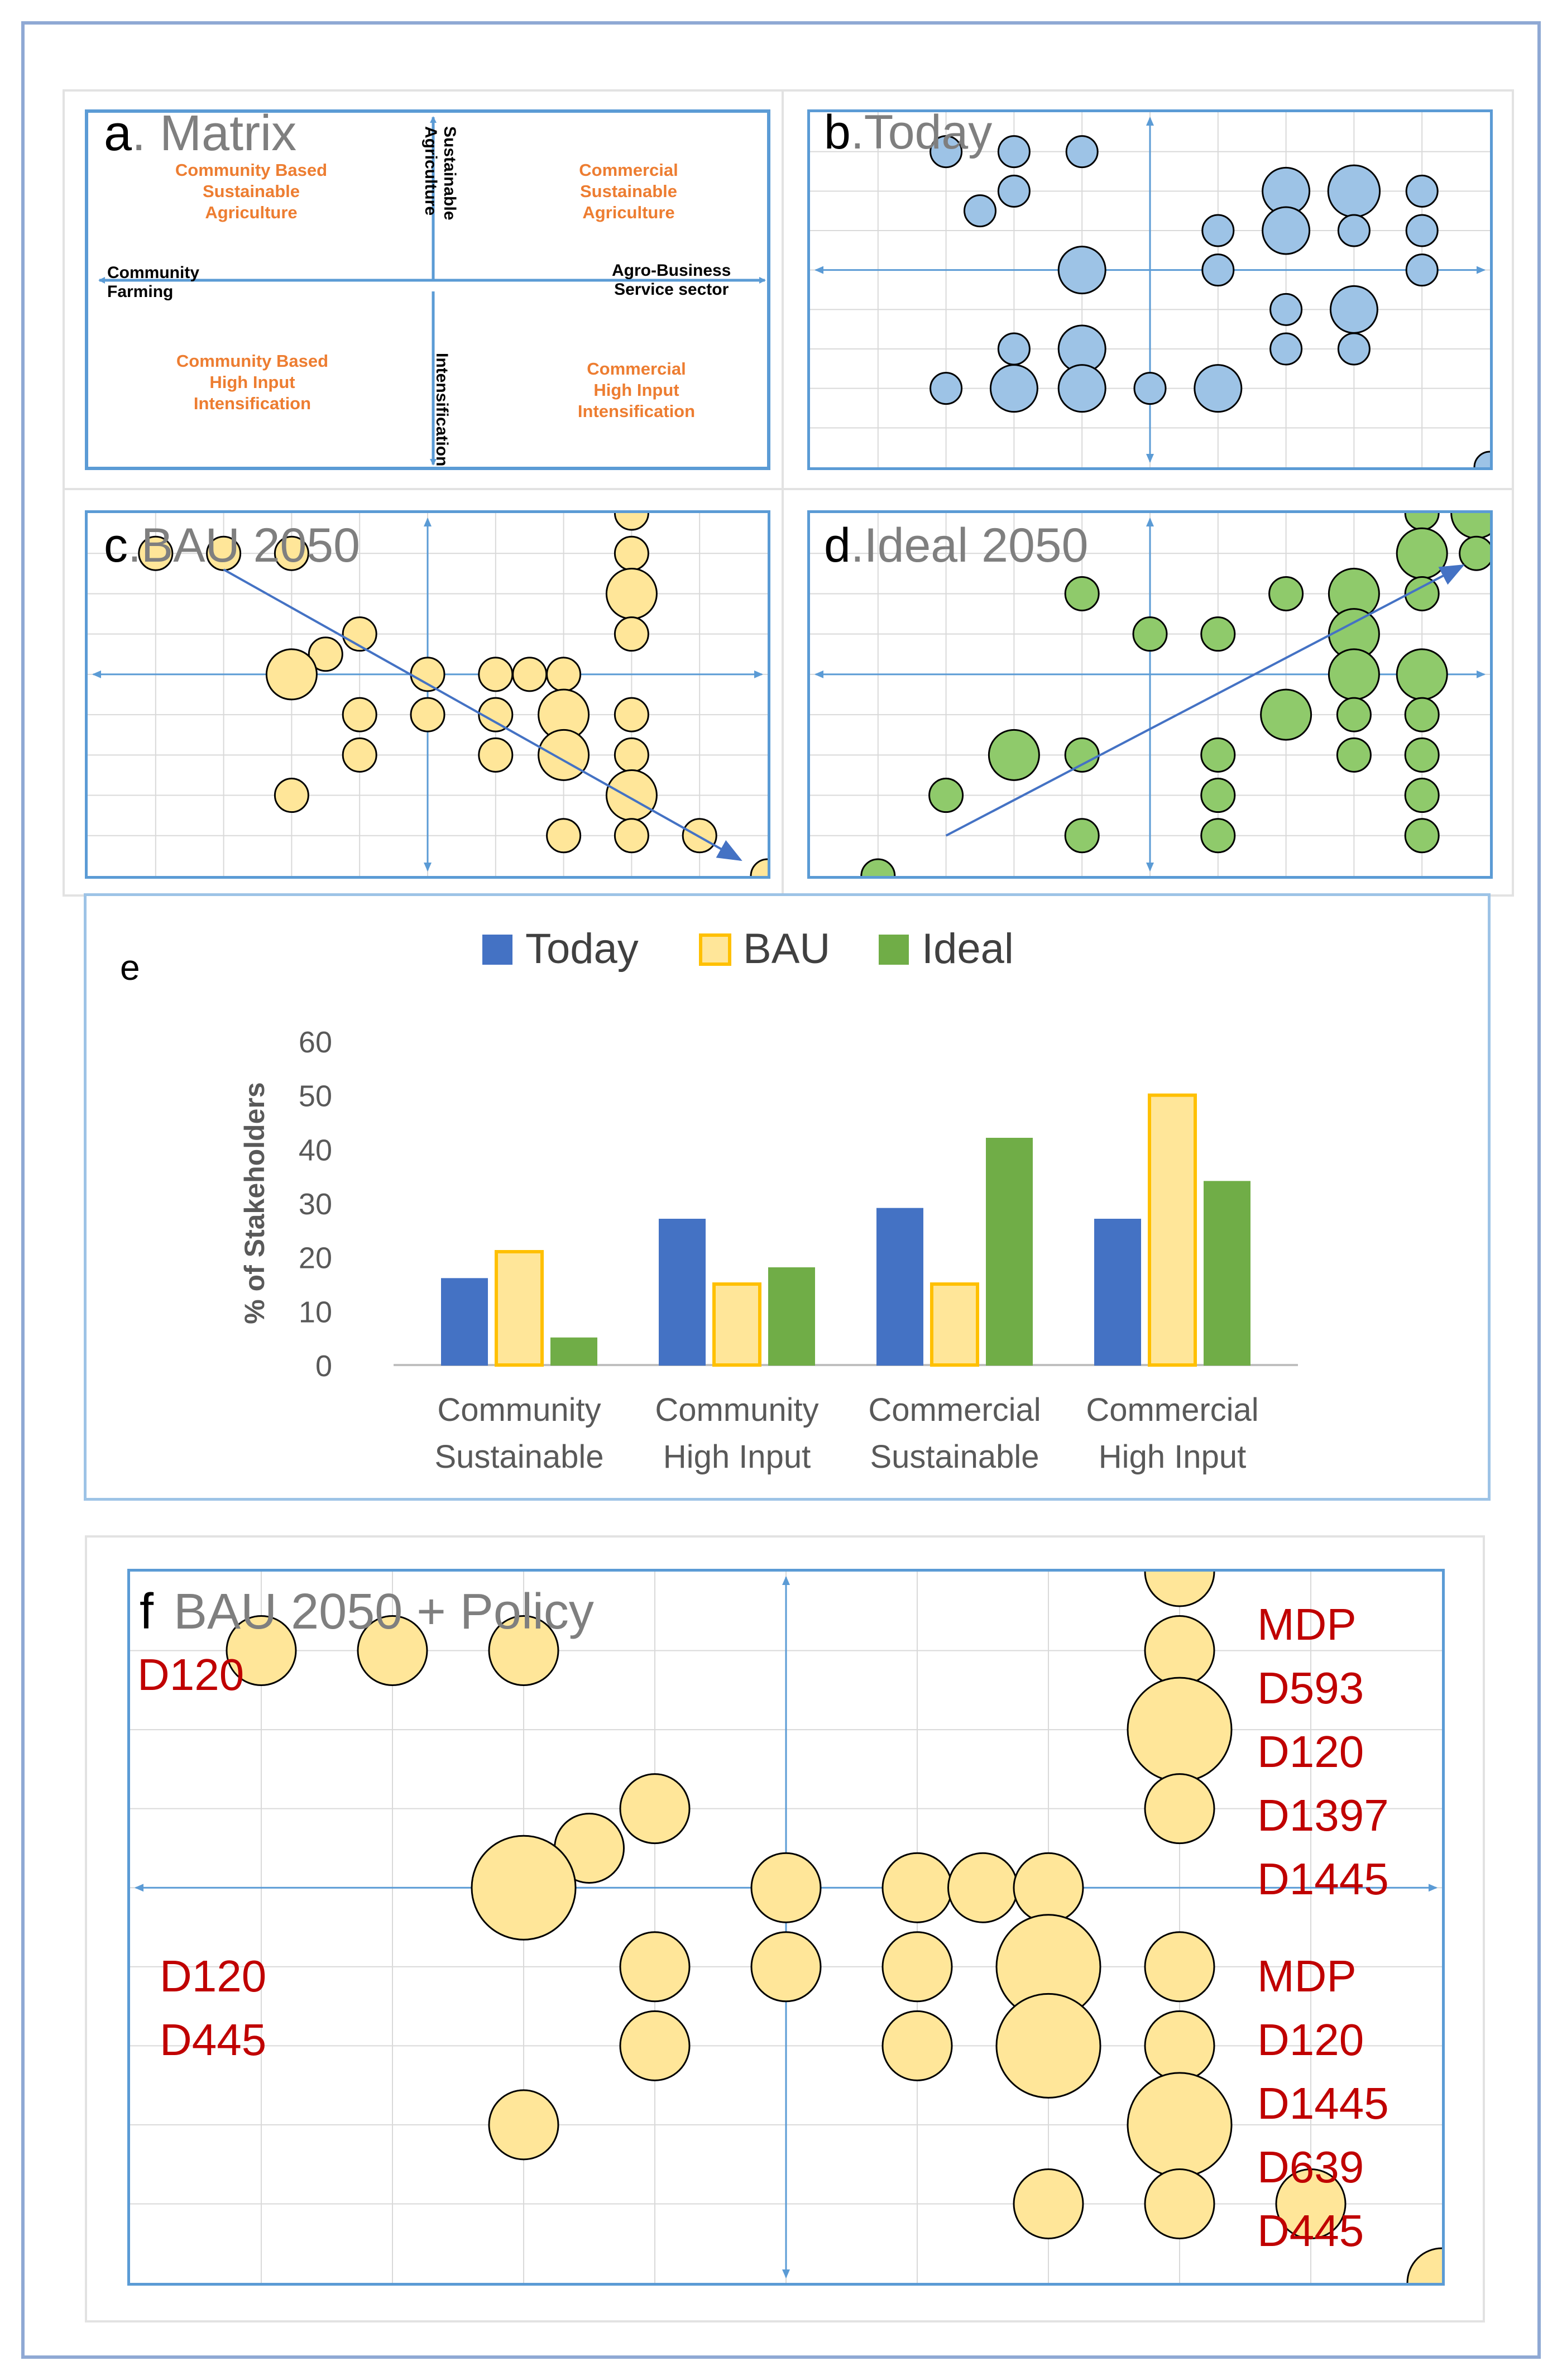 This screenshot has height=2380, width=1562. Describe the element at coordinates (254, 1203) in the screenshot. I see `y-axis-label: % of Stakeholders` at that location.